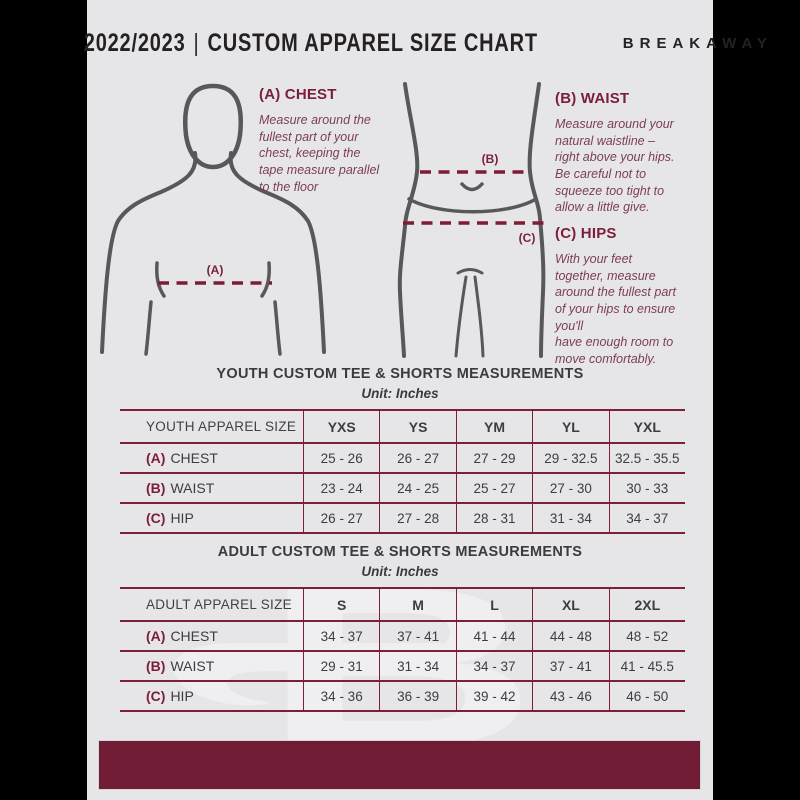  Describe the element at coordinates (494, 457) in the screenshot. I see `table-cell: 27 - 29` at that location.